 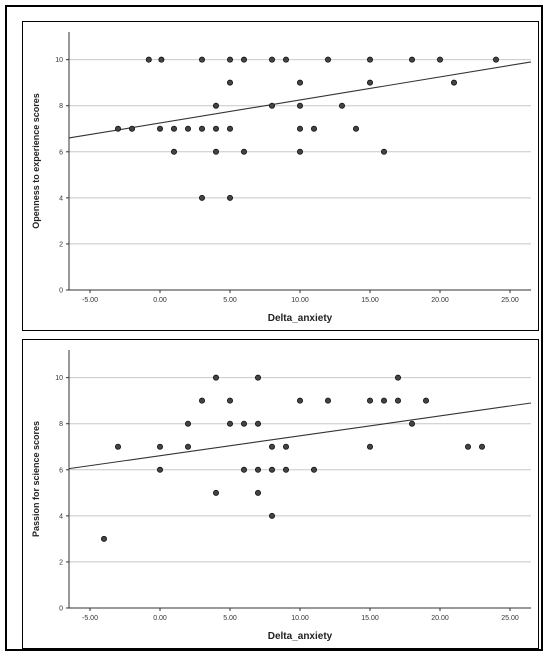 What do you see at coordinates (300, 436) in the screenshot?
I see `regression-line` at bounding box center [300, 436].